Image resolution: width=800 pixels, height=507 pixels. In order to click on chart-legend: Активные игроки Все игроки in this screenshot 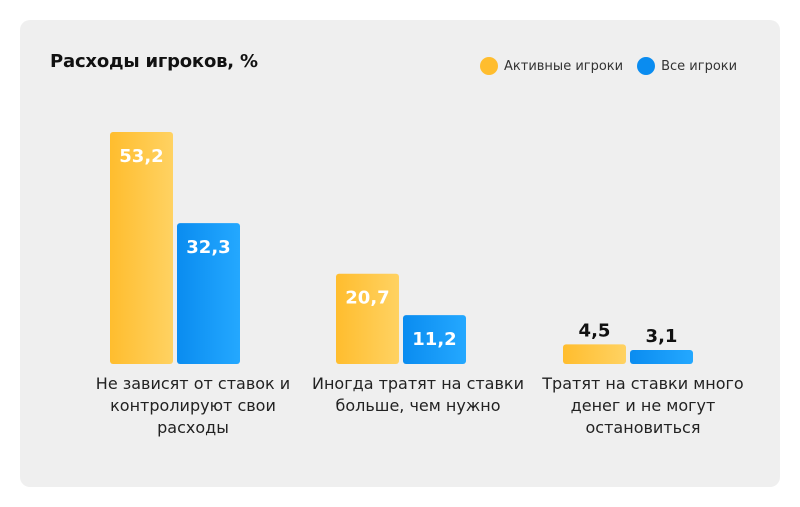, I will do `click(608, 66)`.